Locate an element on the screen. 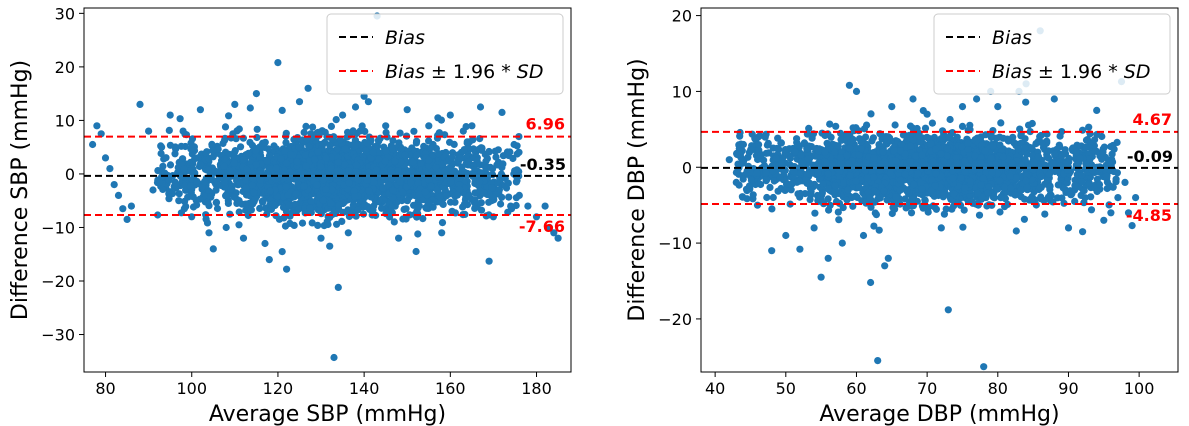  y-tick-label: −20 is located at coordinates (58, 281).